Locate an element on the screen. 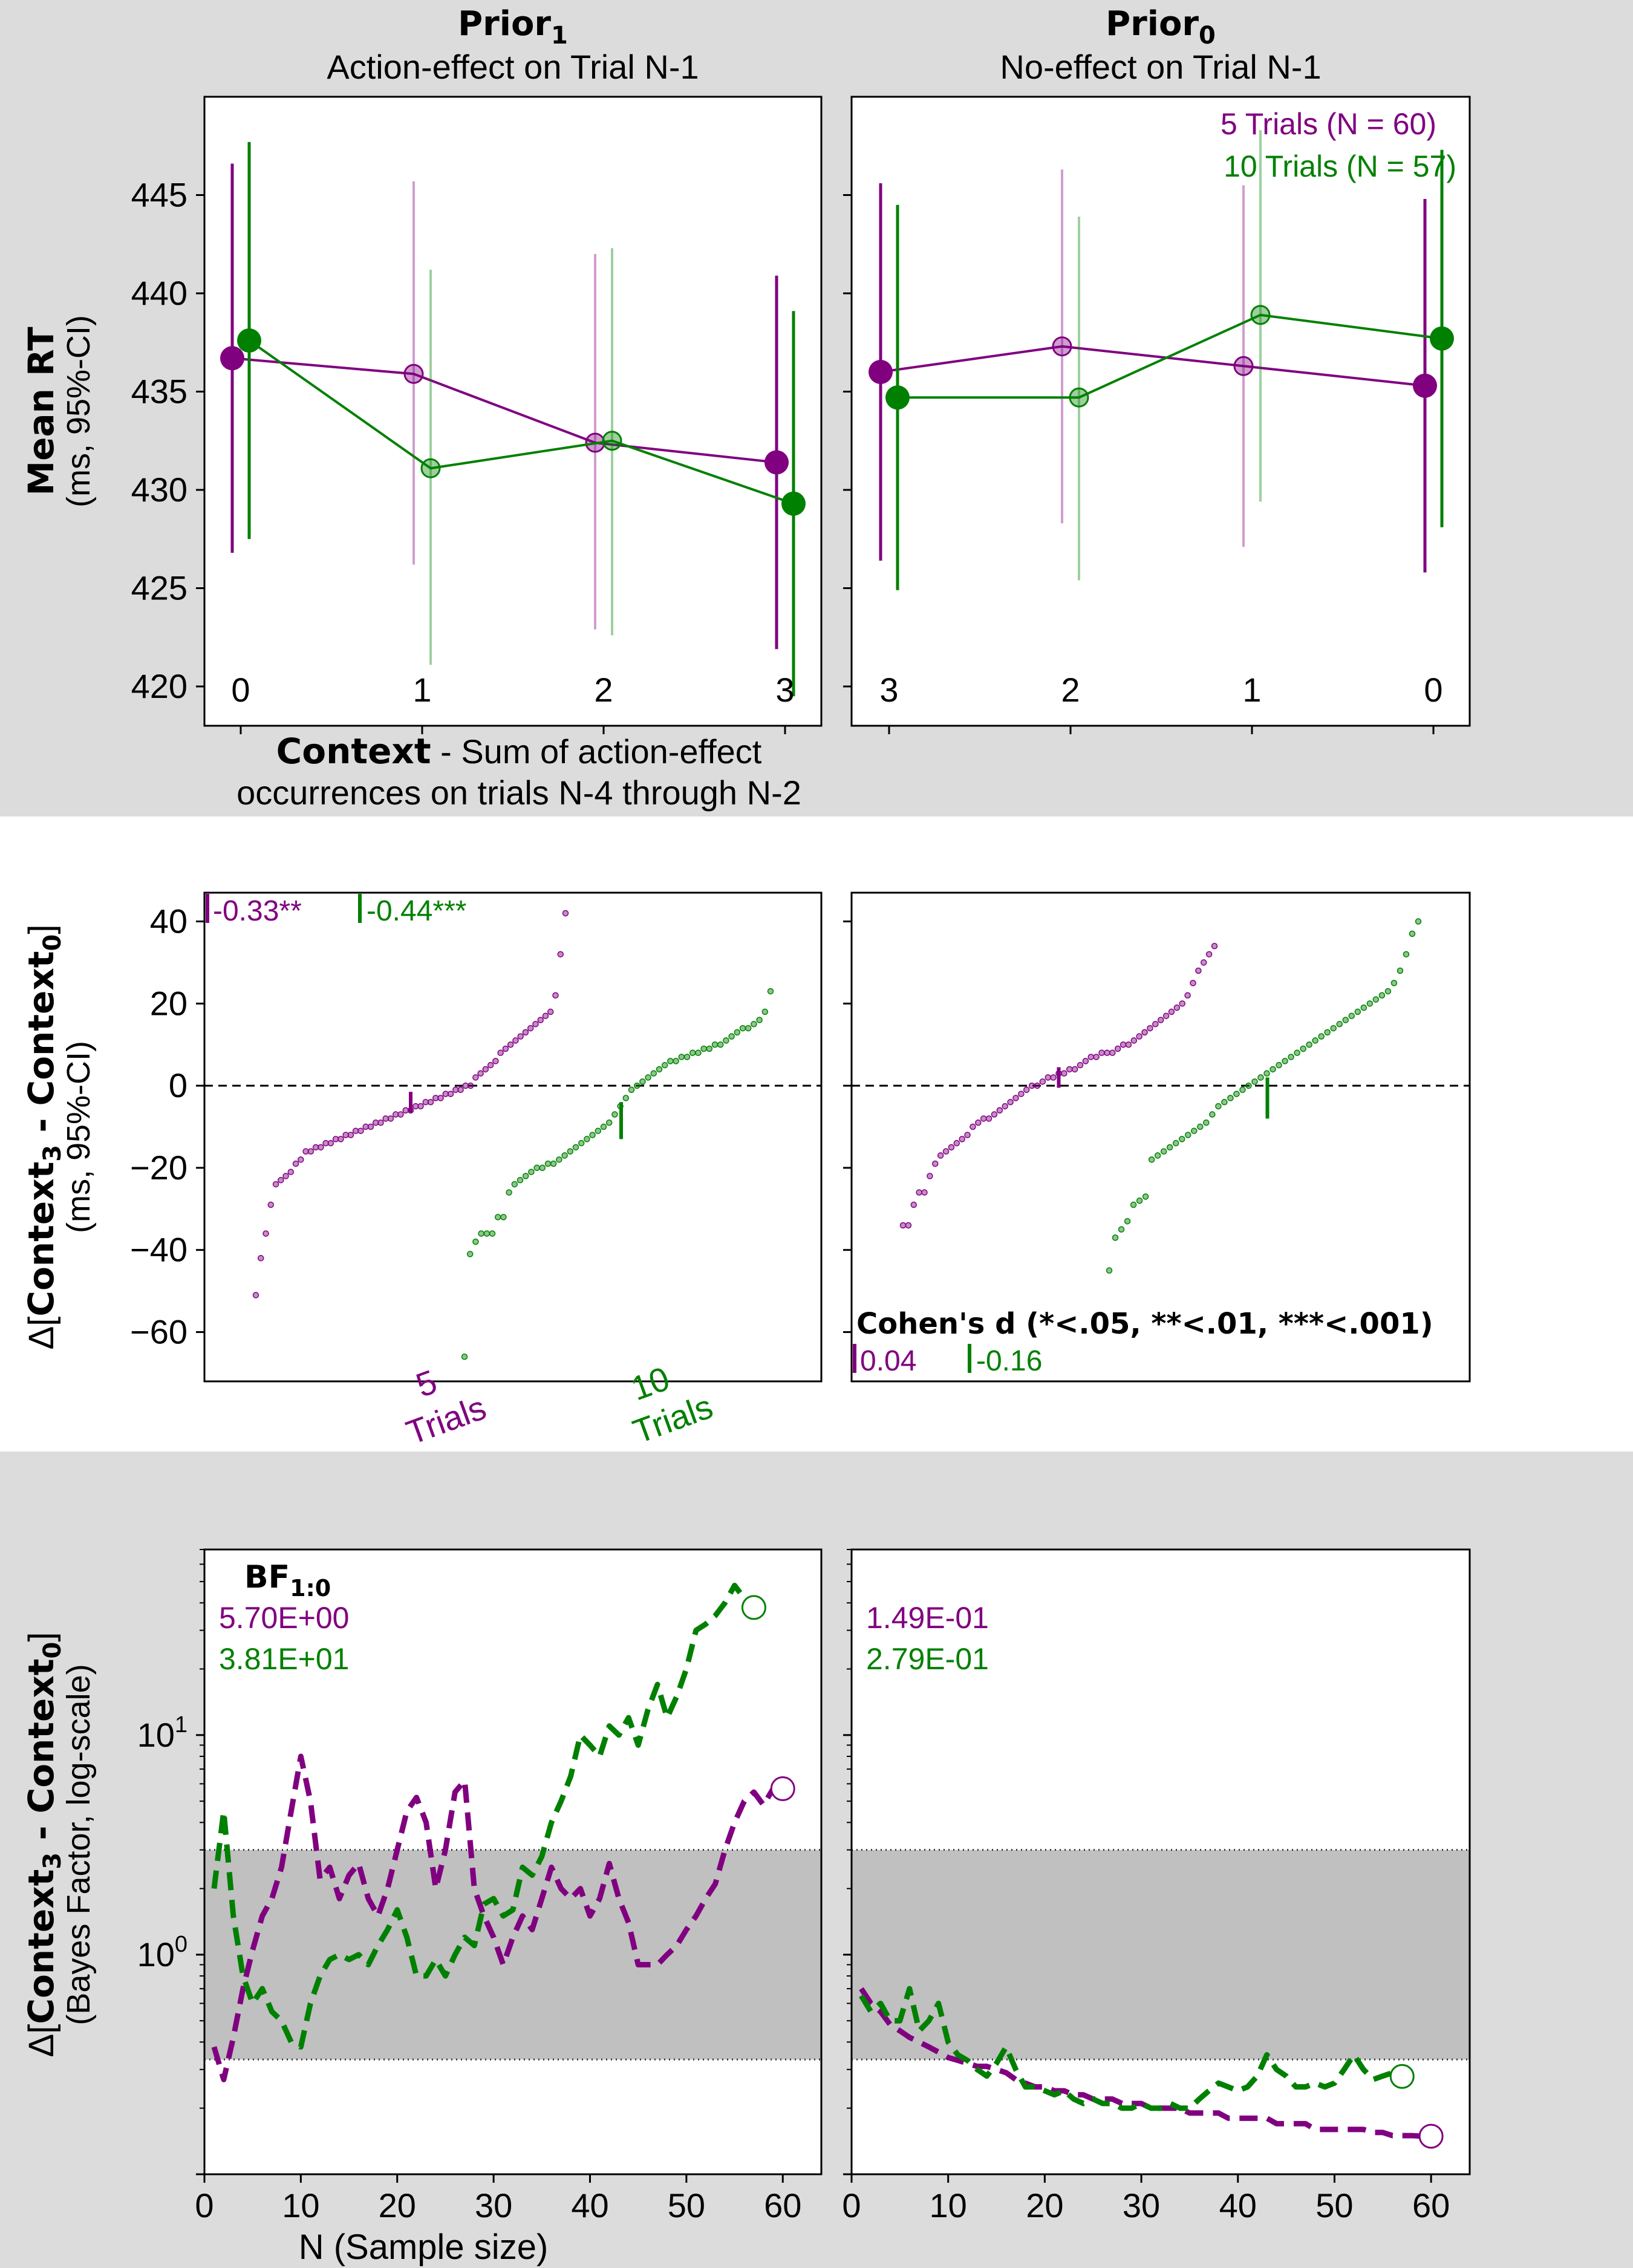  bottom-ylabel-units: (Bayes Factor, log-scale) is located at coordinates (78, 1845).